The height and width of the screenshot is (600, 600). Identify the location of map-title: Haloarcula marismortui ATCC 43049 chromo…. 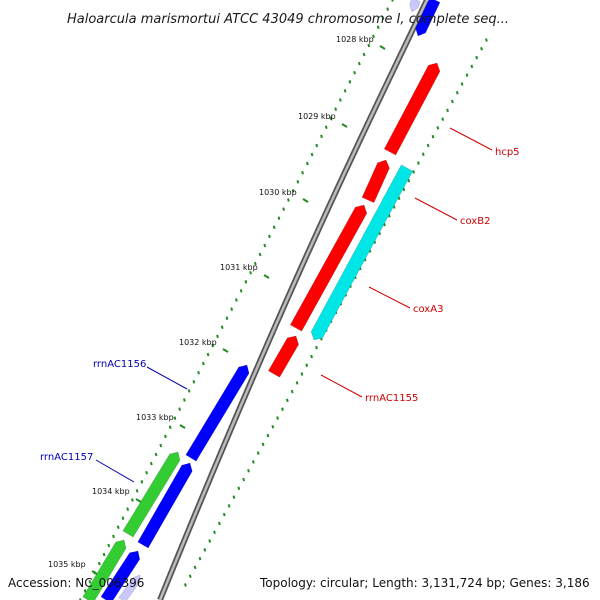
(288, 19).